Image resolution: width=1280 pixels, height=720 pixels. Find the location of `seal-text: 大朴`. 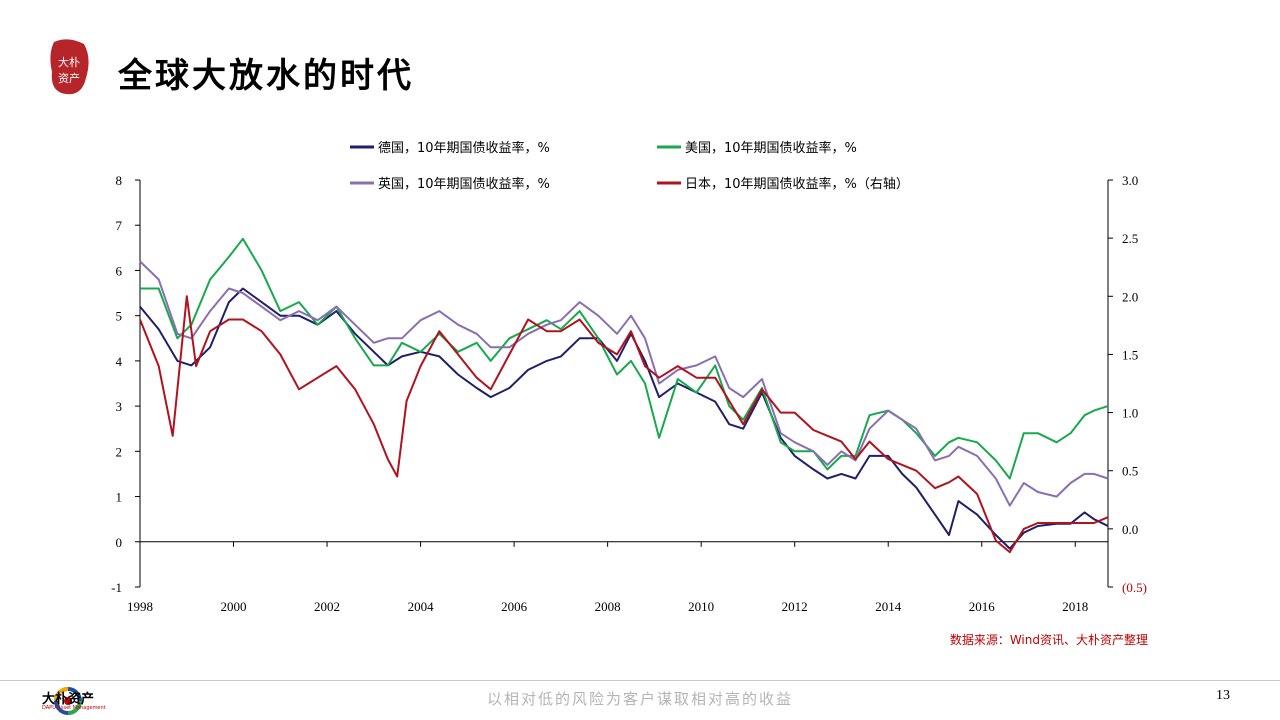

seal-text: 大朴 is located at coordinates (69, 62).